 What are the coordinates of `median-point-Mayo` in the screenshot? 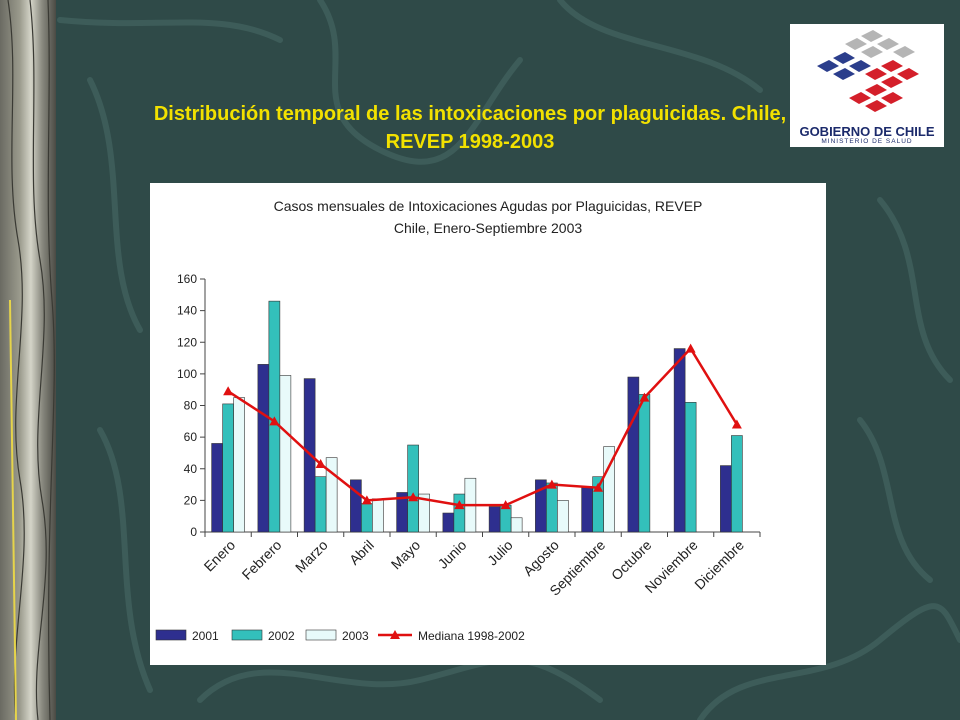 It's located at (413, 497).